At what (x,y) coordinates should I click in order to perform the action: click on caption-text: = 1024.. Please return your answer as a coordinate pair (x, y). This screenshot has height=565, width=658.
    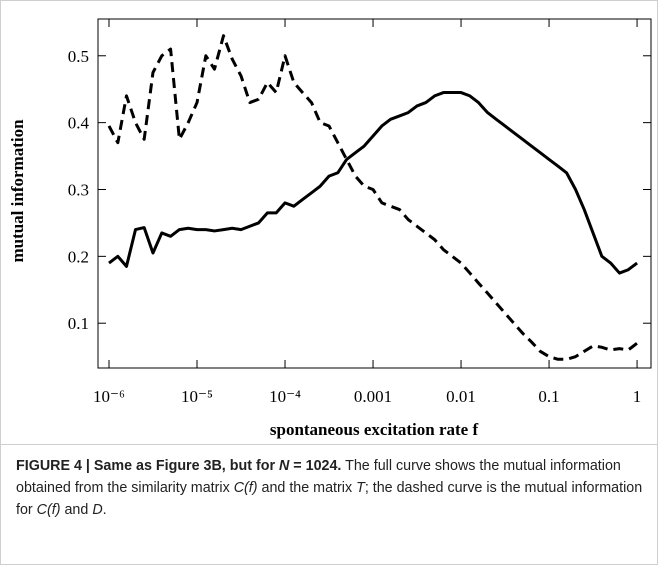
    Looking at the image, I should click on (315, 466).